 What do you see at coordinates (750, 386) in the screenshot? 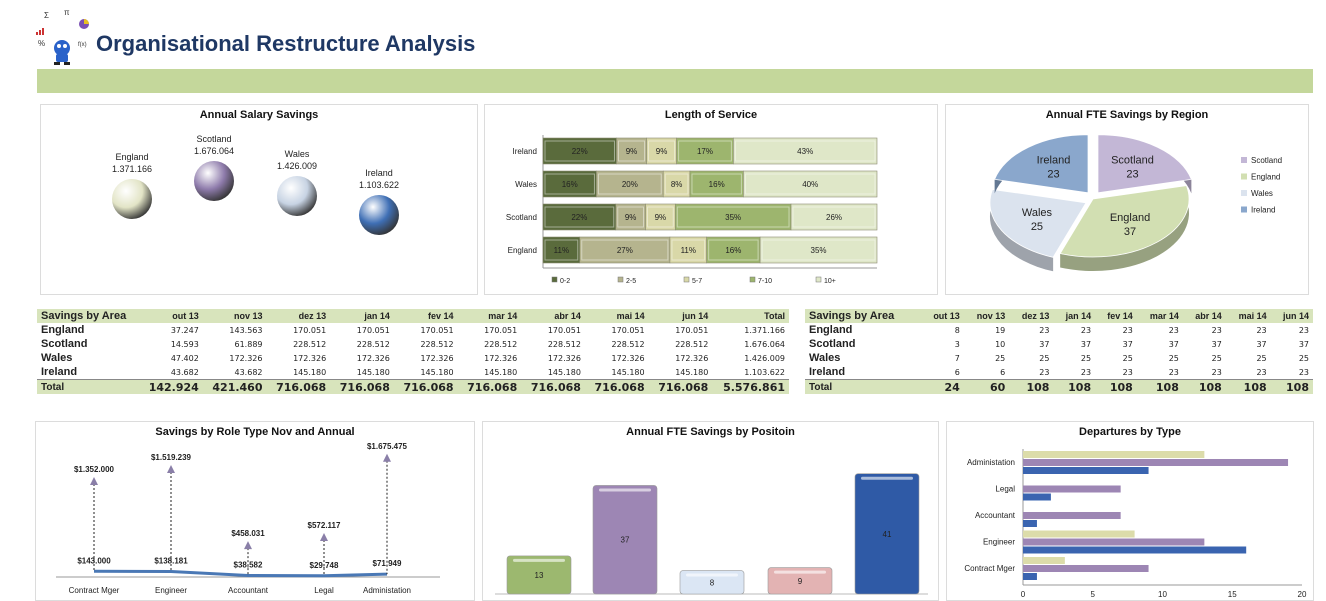
I see `table-cell: 5.576.861` at bounding box center [750, 386].